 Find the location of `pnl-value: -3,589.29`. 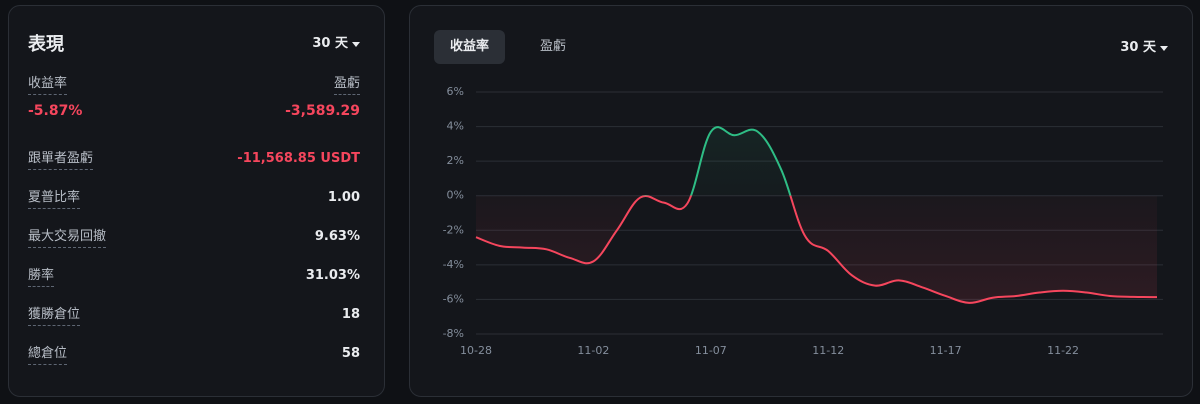

pnl-value: -3,589.29 is located at coordinates (322, 111).